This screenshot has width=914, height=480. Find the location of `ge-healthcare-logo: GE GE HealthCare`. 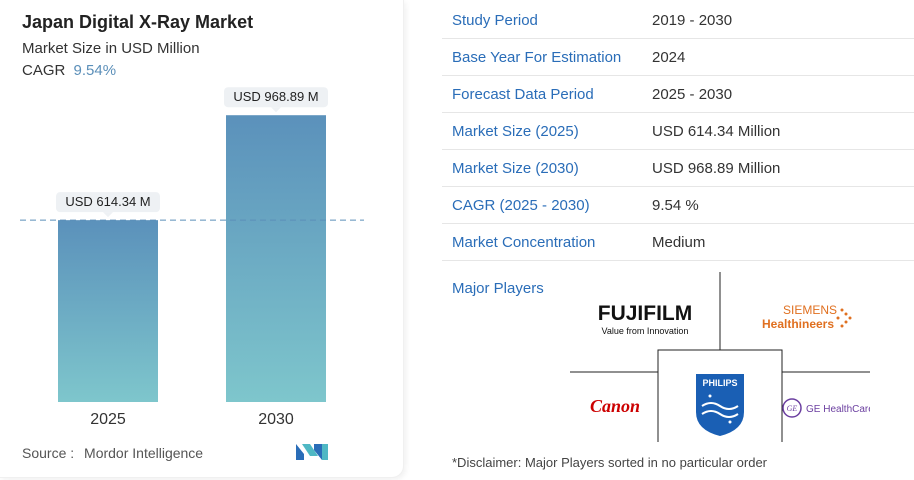

ge-healthcare-logo: GE GE HealthCare is located at coordinates (826, 408).